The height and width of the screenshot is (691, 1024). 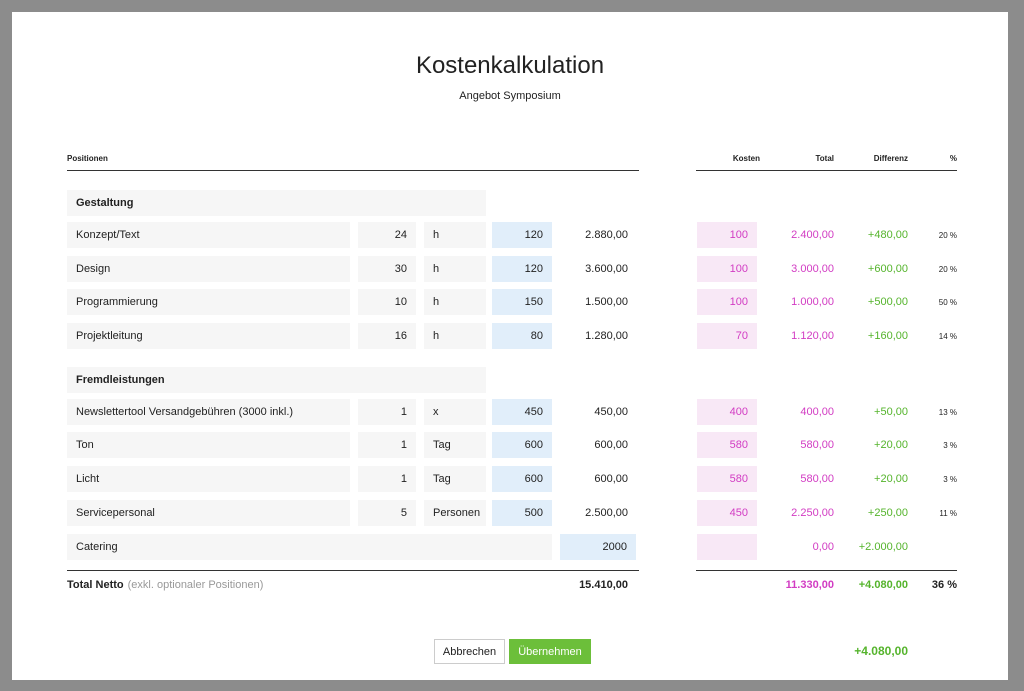 What do you see at coordinates (208, 479) in the screenshot?
I see `position-name: Licht` at bounding box center [208, 479].